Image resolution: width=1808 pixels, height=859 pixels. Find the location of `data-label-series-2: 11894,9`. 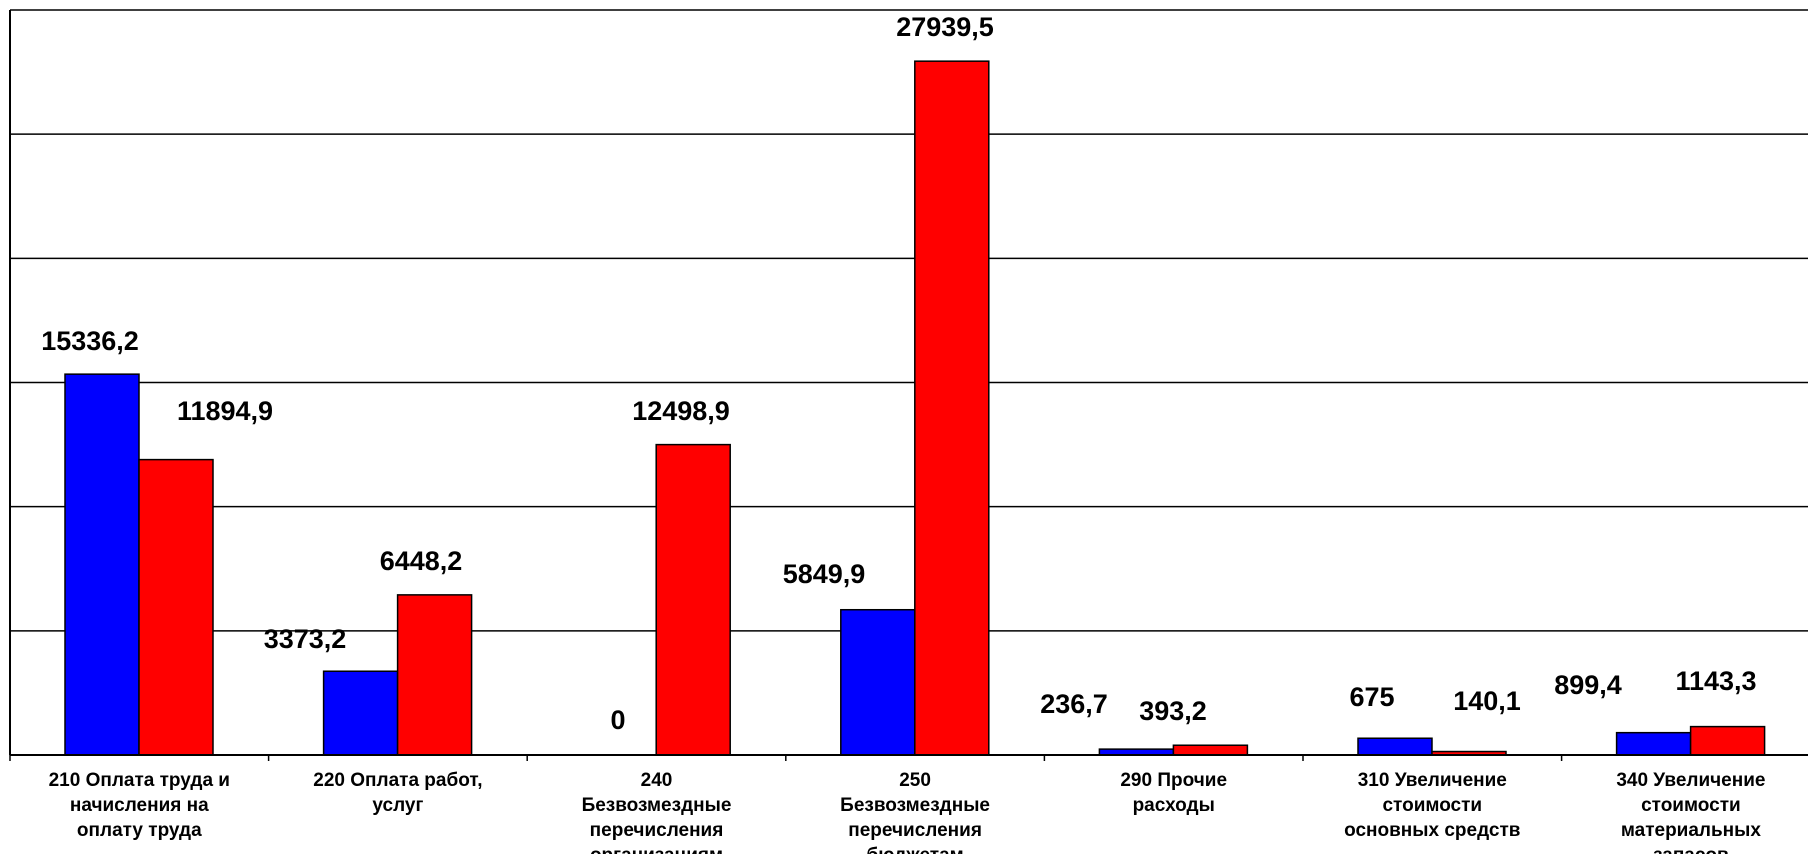

data-label-series-2: 11894,9 is located at coordinates (225, 411).